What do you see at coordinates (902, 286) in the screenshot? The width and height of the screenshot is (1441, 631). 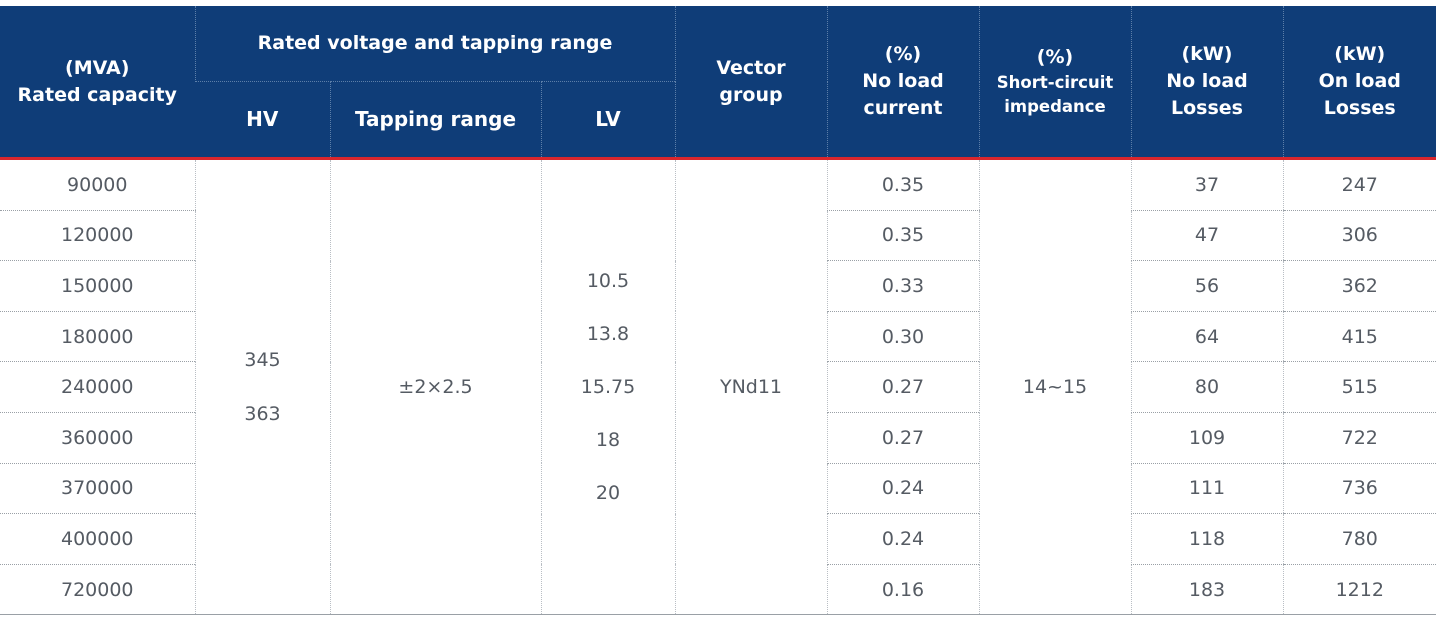 I see `no-load-current-cell: 0.33` at bounding box center [902, 286].